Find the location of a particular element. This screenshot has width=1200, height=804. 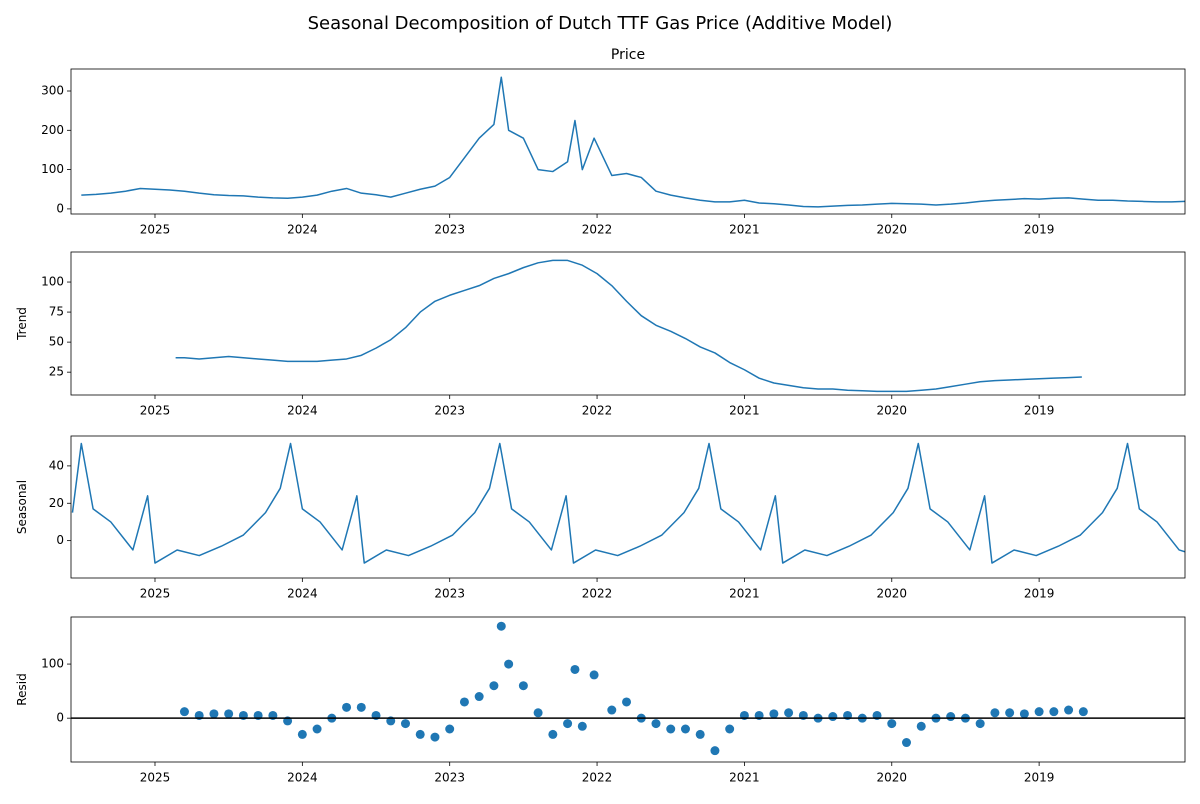

y-tick-label: 300 is located at coordinates (52, 91).